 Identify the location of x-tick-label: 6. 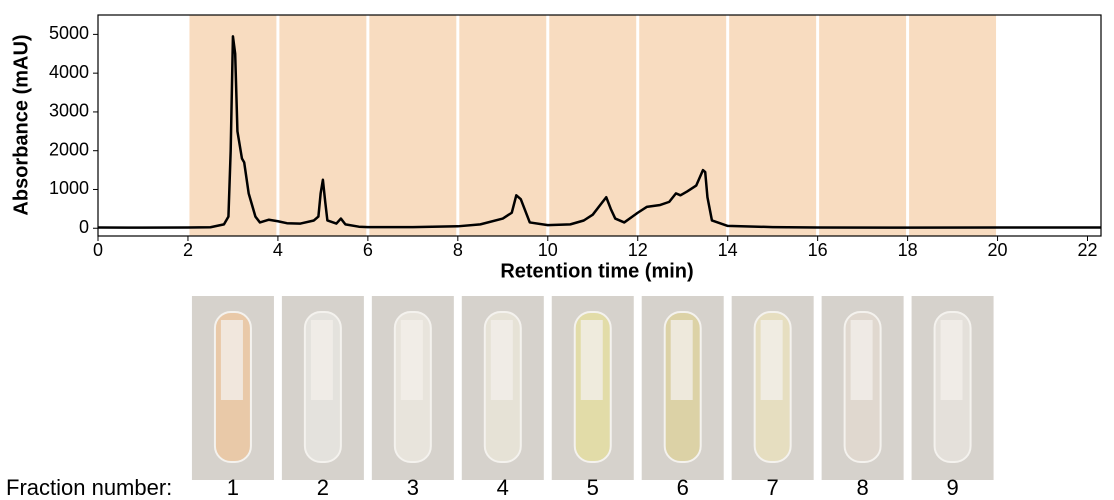
(368, 250).